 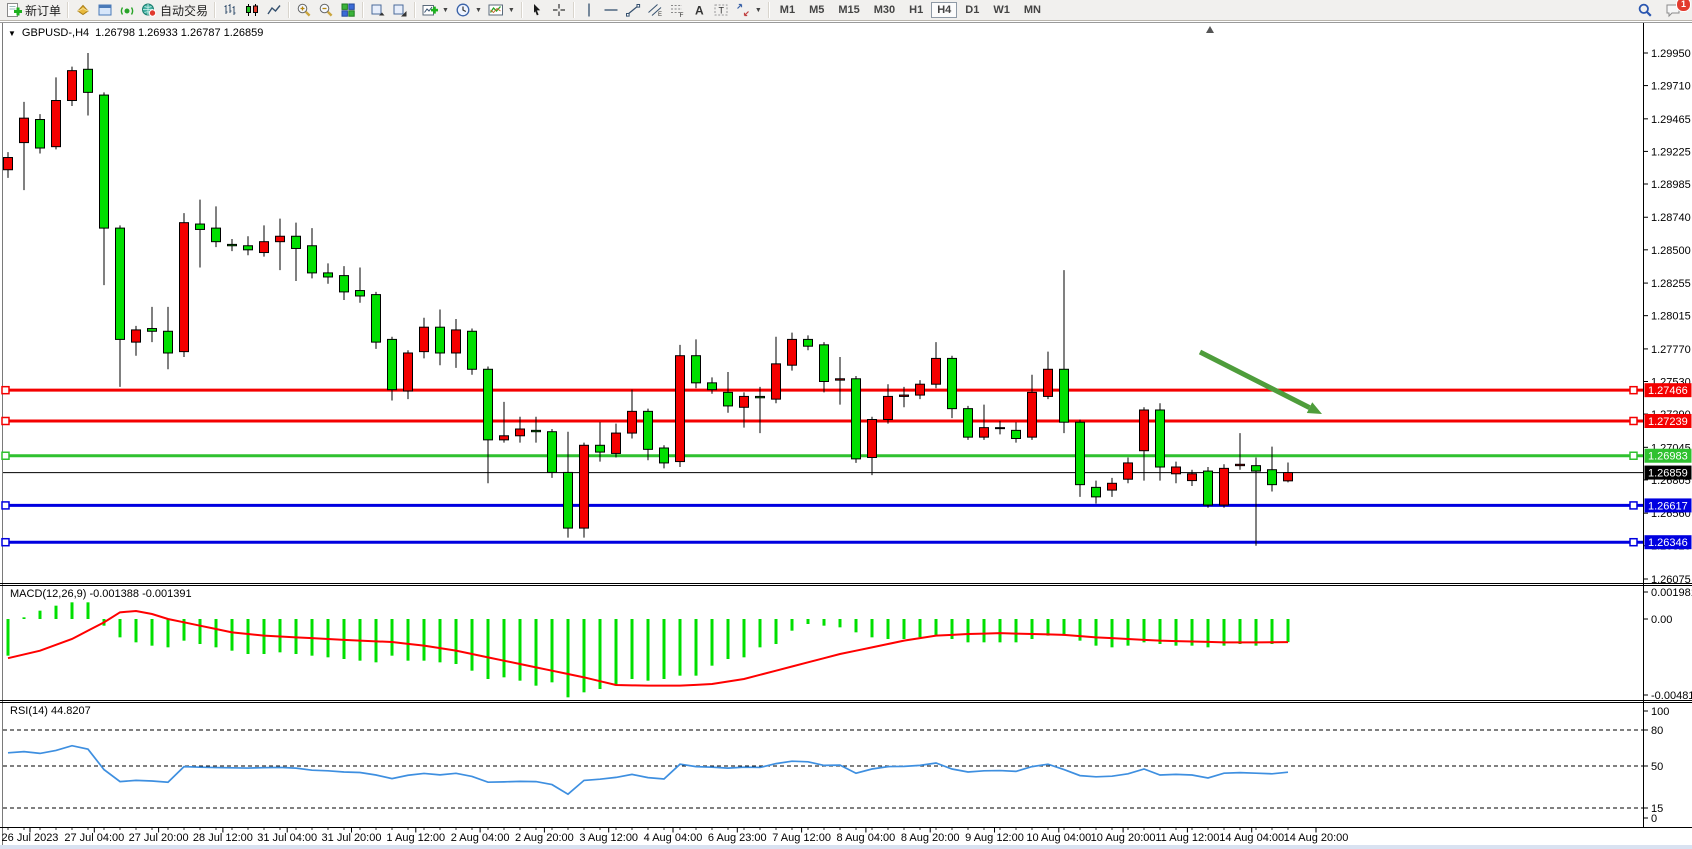 I want to click on shapes-tool-button: ▼, so click(x=748, y=10).